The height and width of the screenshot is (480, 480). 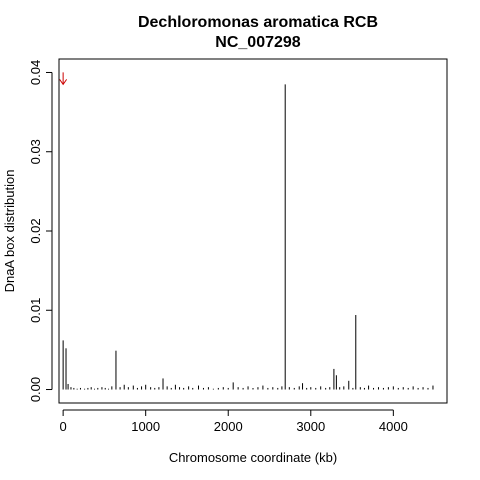 What do you see at coordinates (393, 426) in the screenshot?
I see `x-tick-label: 4000` at bounding box center [393, 426].